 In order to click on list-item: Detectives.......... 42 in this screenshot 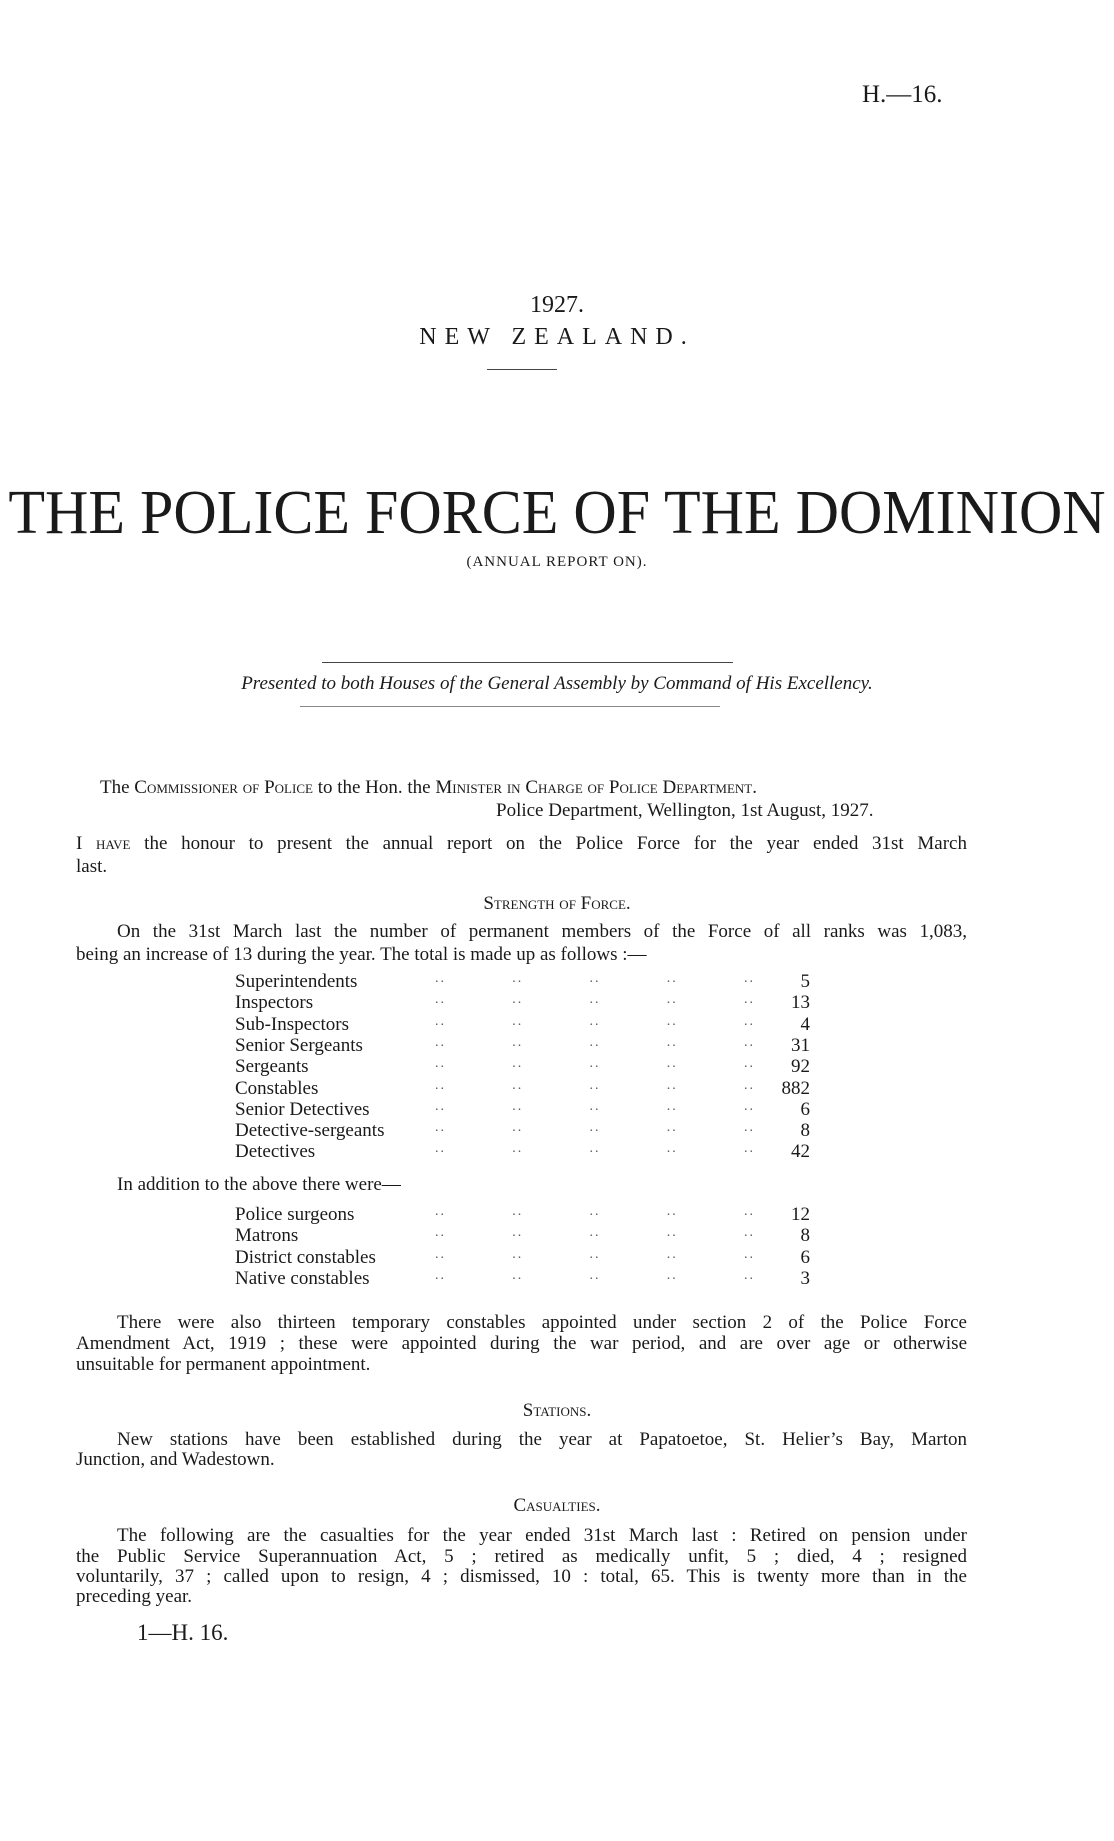, I will do `click(522, 1151)`.